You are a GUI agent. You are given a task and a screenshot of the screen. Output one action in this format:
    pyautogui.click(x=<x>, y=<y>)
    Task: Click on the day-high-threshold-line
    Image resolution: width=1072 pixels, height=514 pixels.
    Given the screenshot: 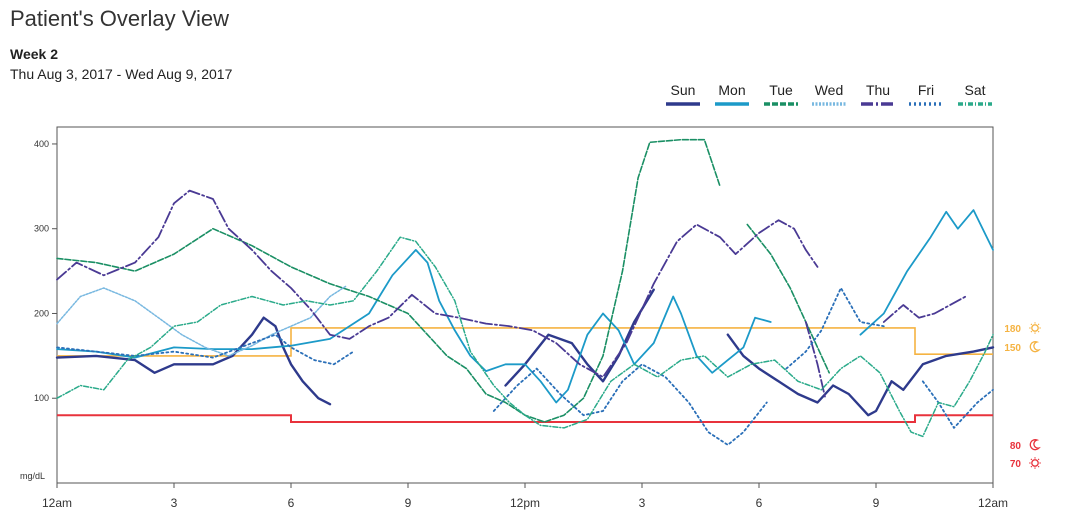 What is the action you would take?
    pyautogui.click(x=525, y=342)
    